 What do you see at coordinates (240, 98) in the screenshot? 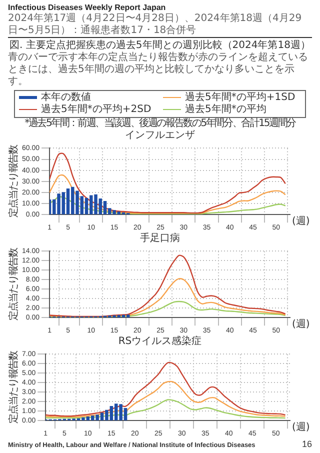
I see `legend-label: 過去5年間*の平均+1SD` at bounding box center [240, 98].